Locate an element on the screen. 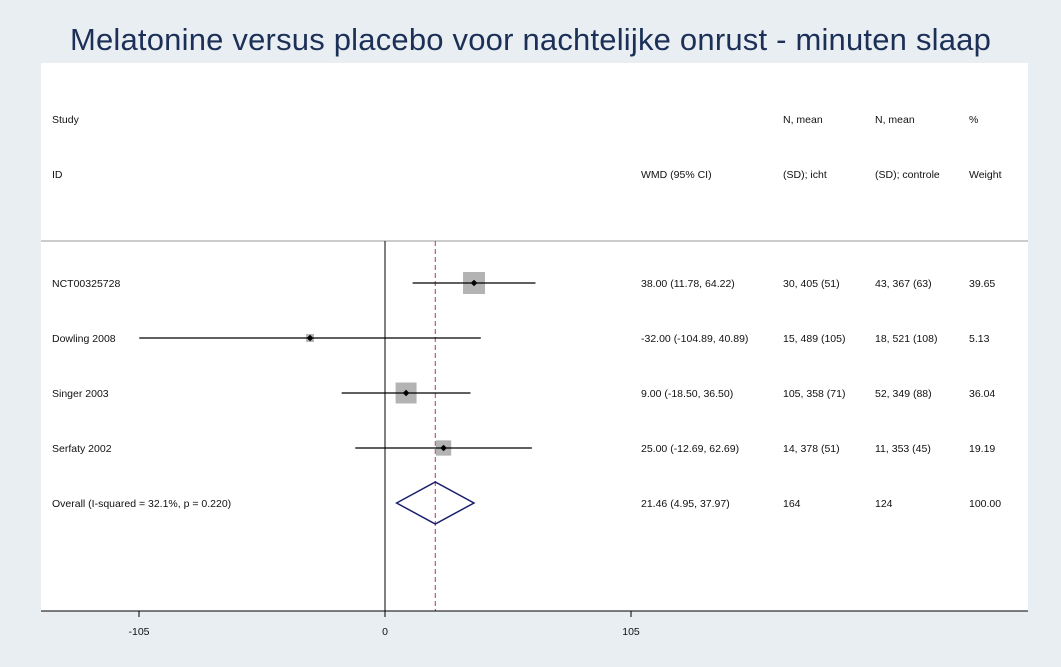  study-label: NCT00325728 is located at coordinates (86, 284).